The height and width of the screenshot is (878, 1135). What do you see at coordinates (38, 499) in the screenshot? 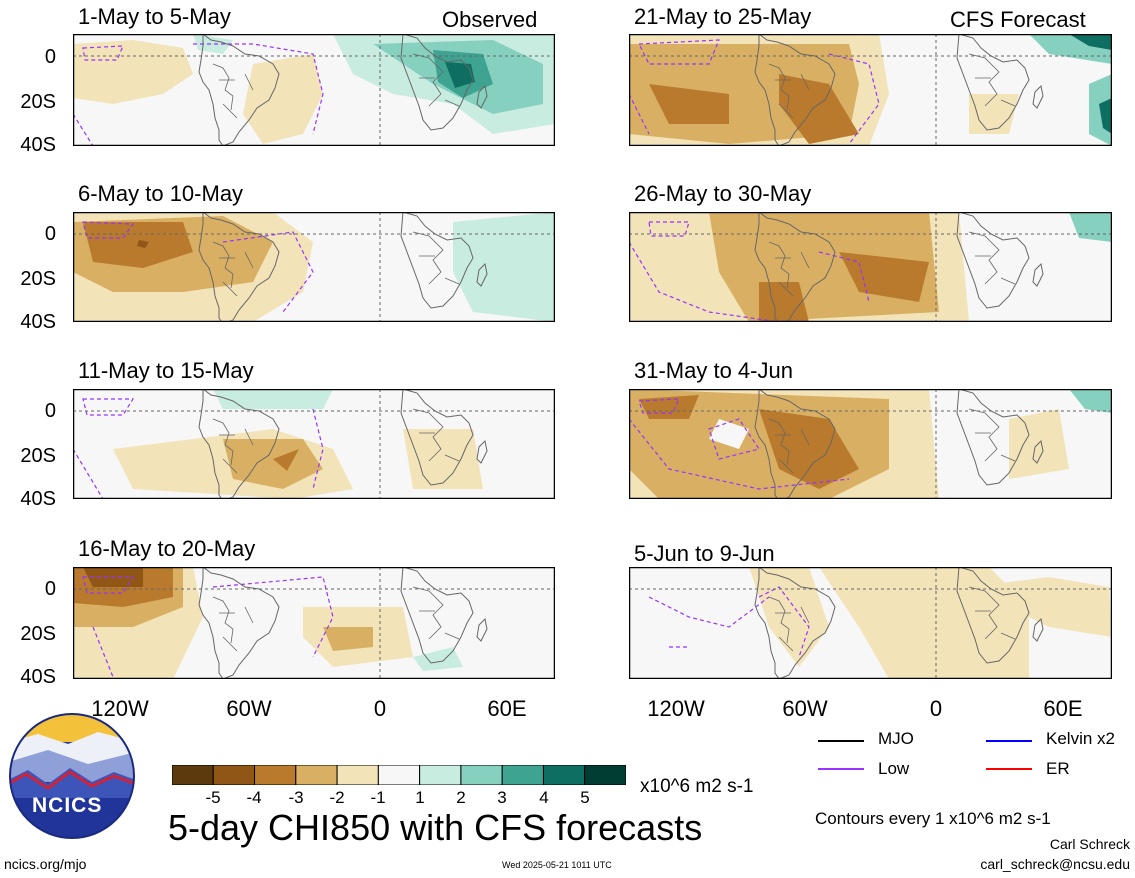
I see `y-label-40s-p3: 40S` at bounding box center [38, 499].